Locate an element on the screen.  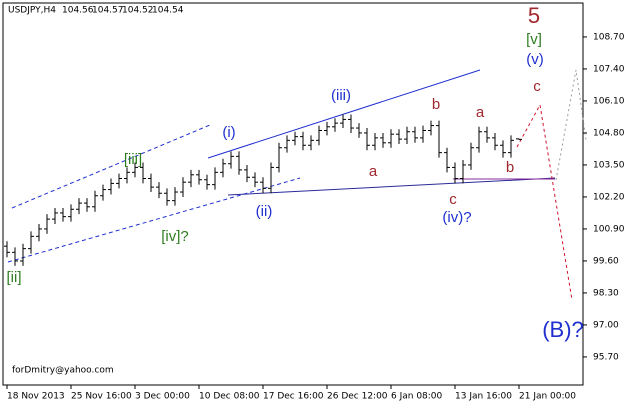
y-tick-label: 95.70 is located at coordinates (606, 357).